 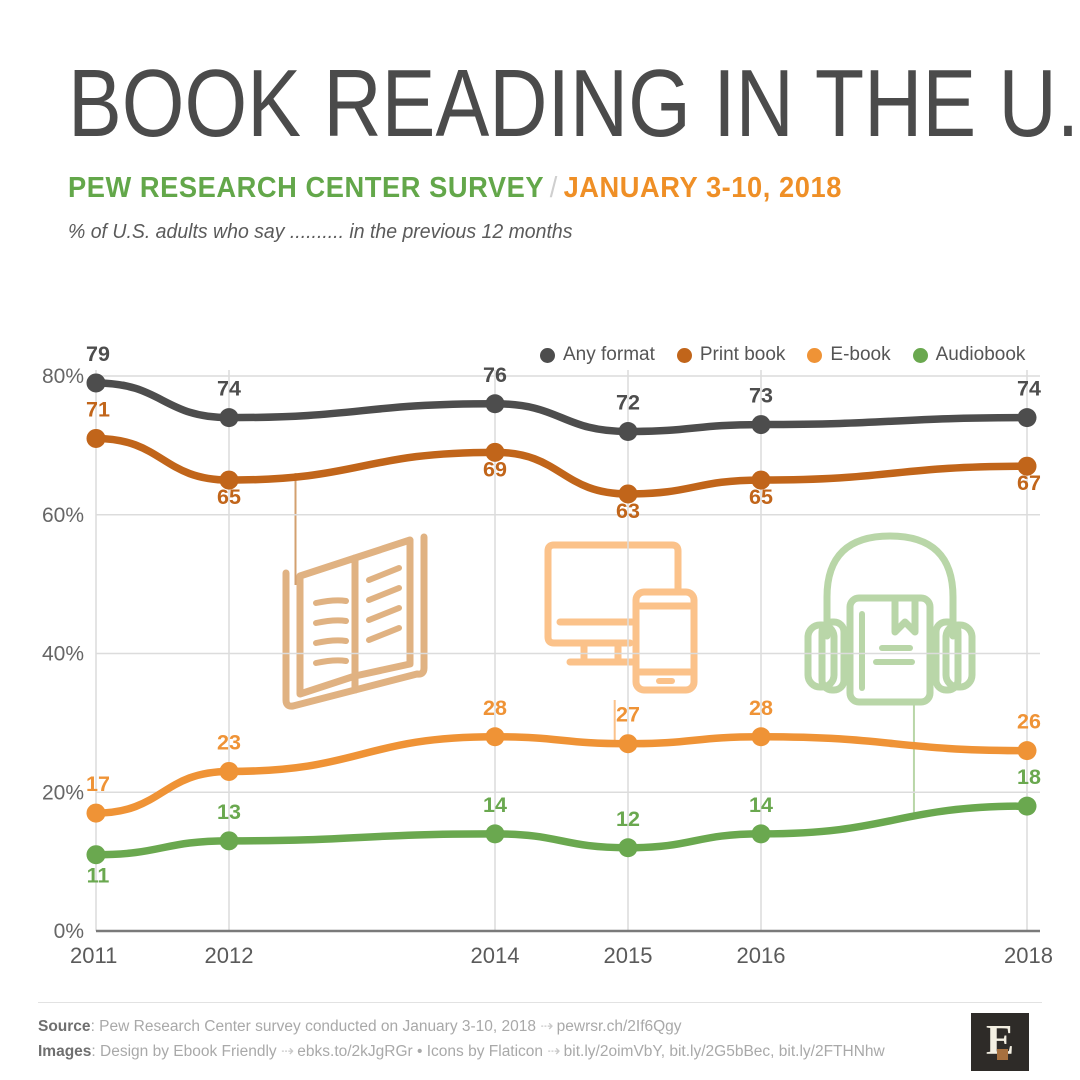 I want to click on data-point-any-format-2015, so click(x=628, y=431).